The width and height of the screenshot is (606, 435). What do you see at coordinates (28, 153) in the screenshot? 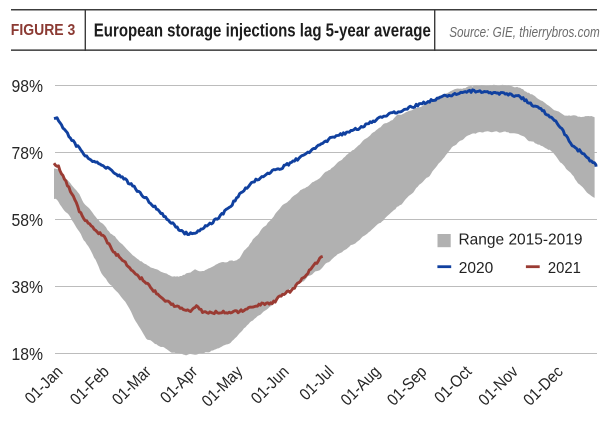
I see `svg-text: 78%` at bounding box center [28, 153].